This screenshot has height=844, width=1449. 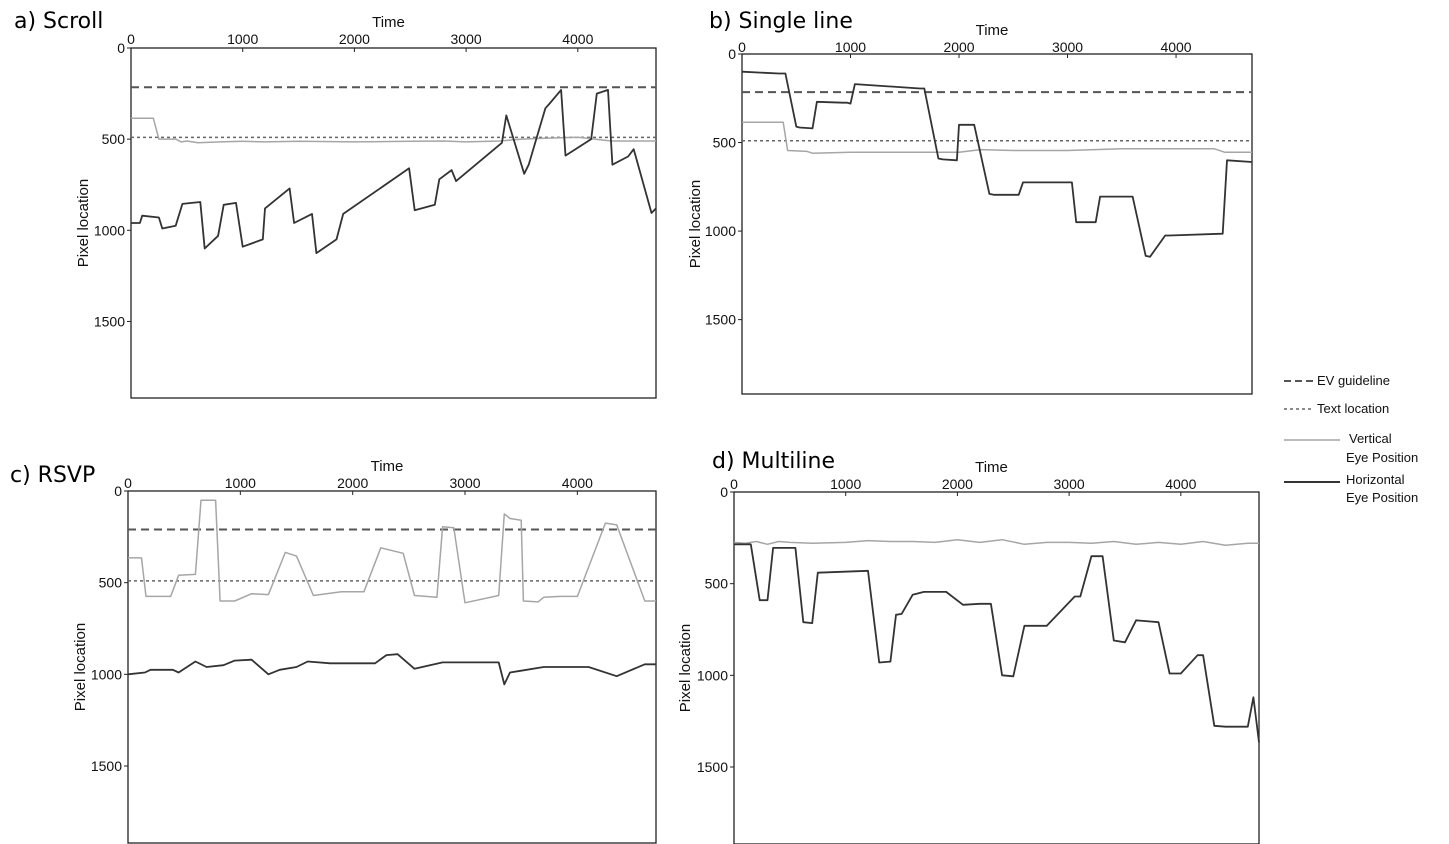 What do you see at coordinates (725, 143) in the screenshot?
I see `y-tick-label-b: 500` at bounding box center [725, 143].